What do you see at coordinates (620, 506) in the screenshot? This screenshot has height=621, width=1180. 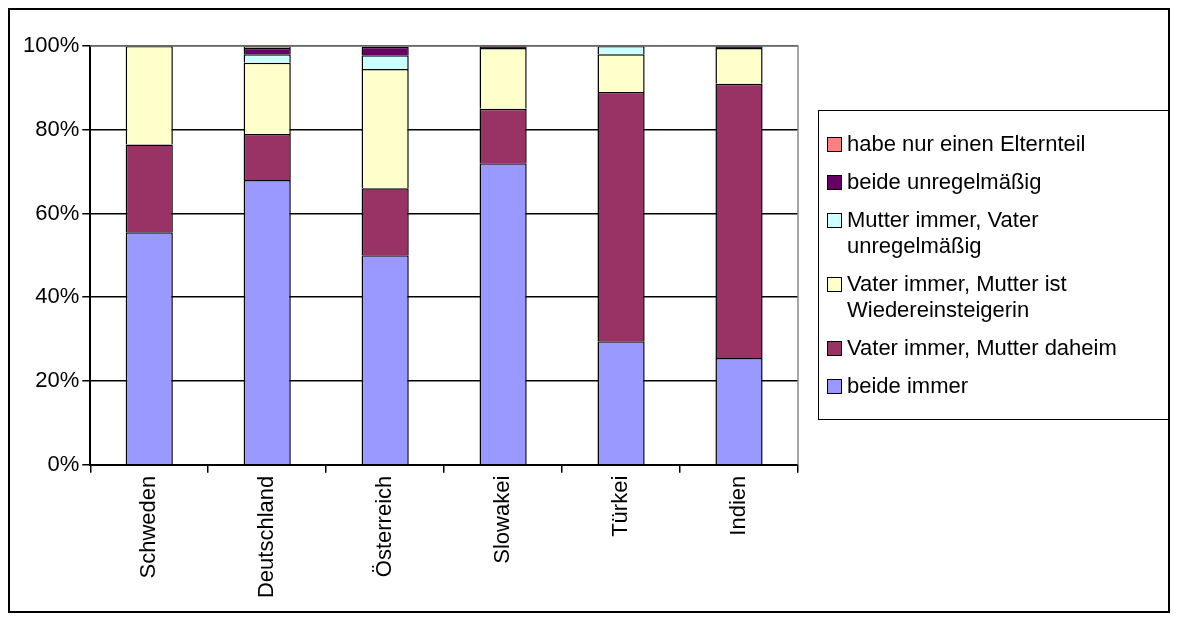 I see `x-tick-label: Türkei` at bounding box center [620, 506].